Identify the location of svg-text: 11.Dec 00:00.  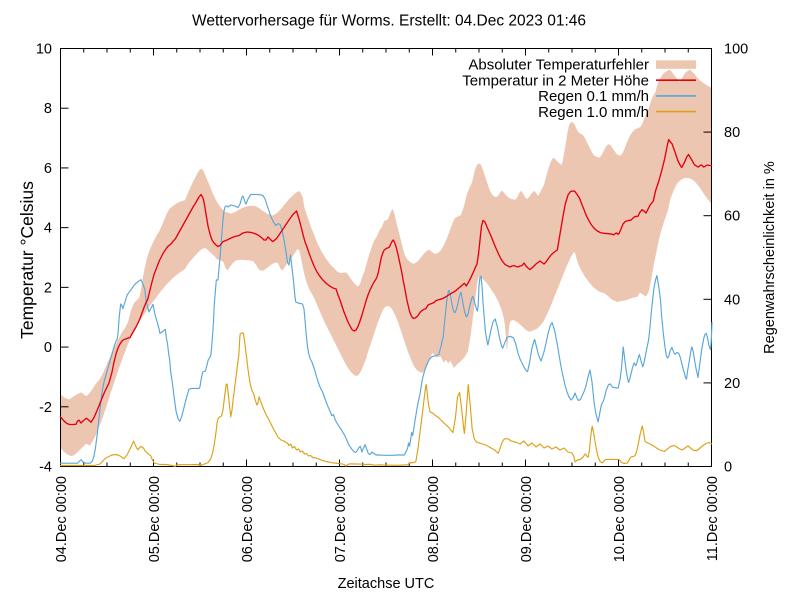
(713, 518).